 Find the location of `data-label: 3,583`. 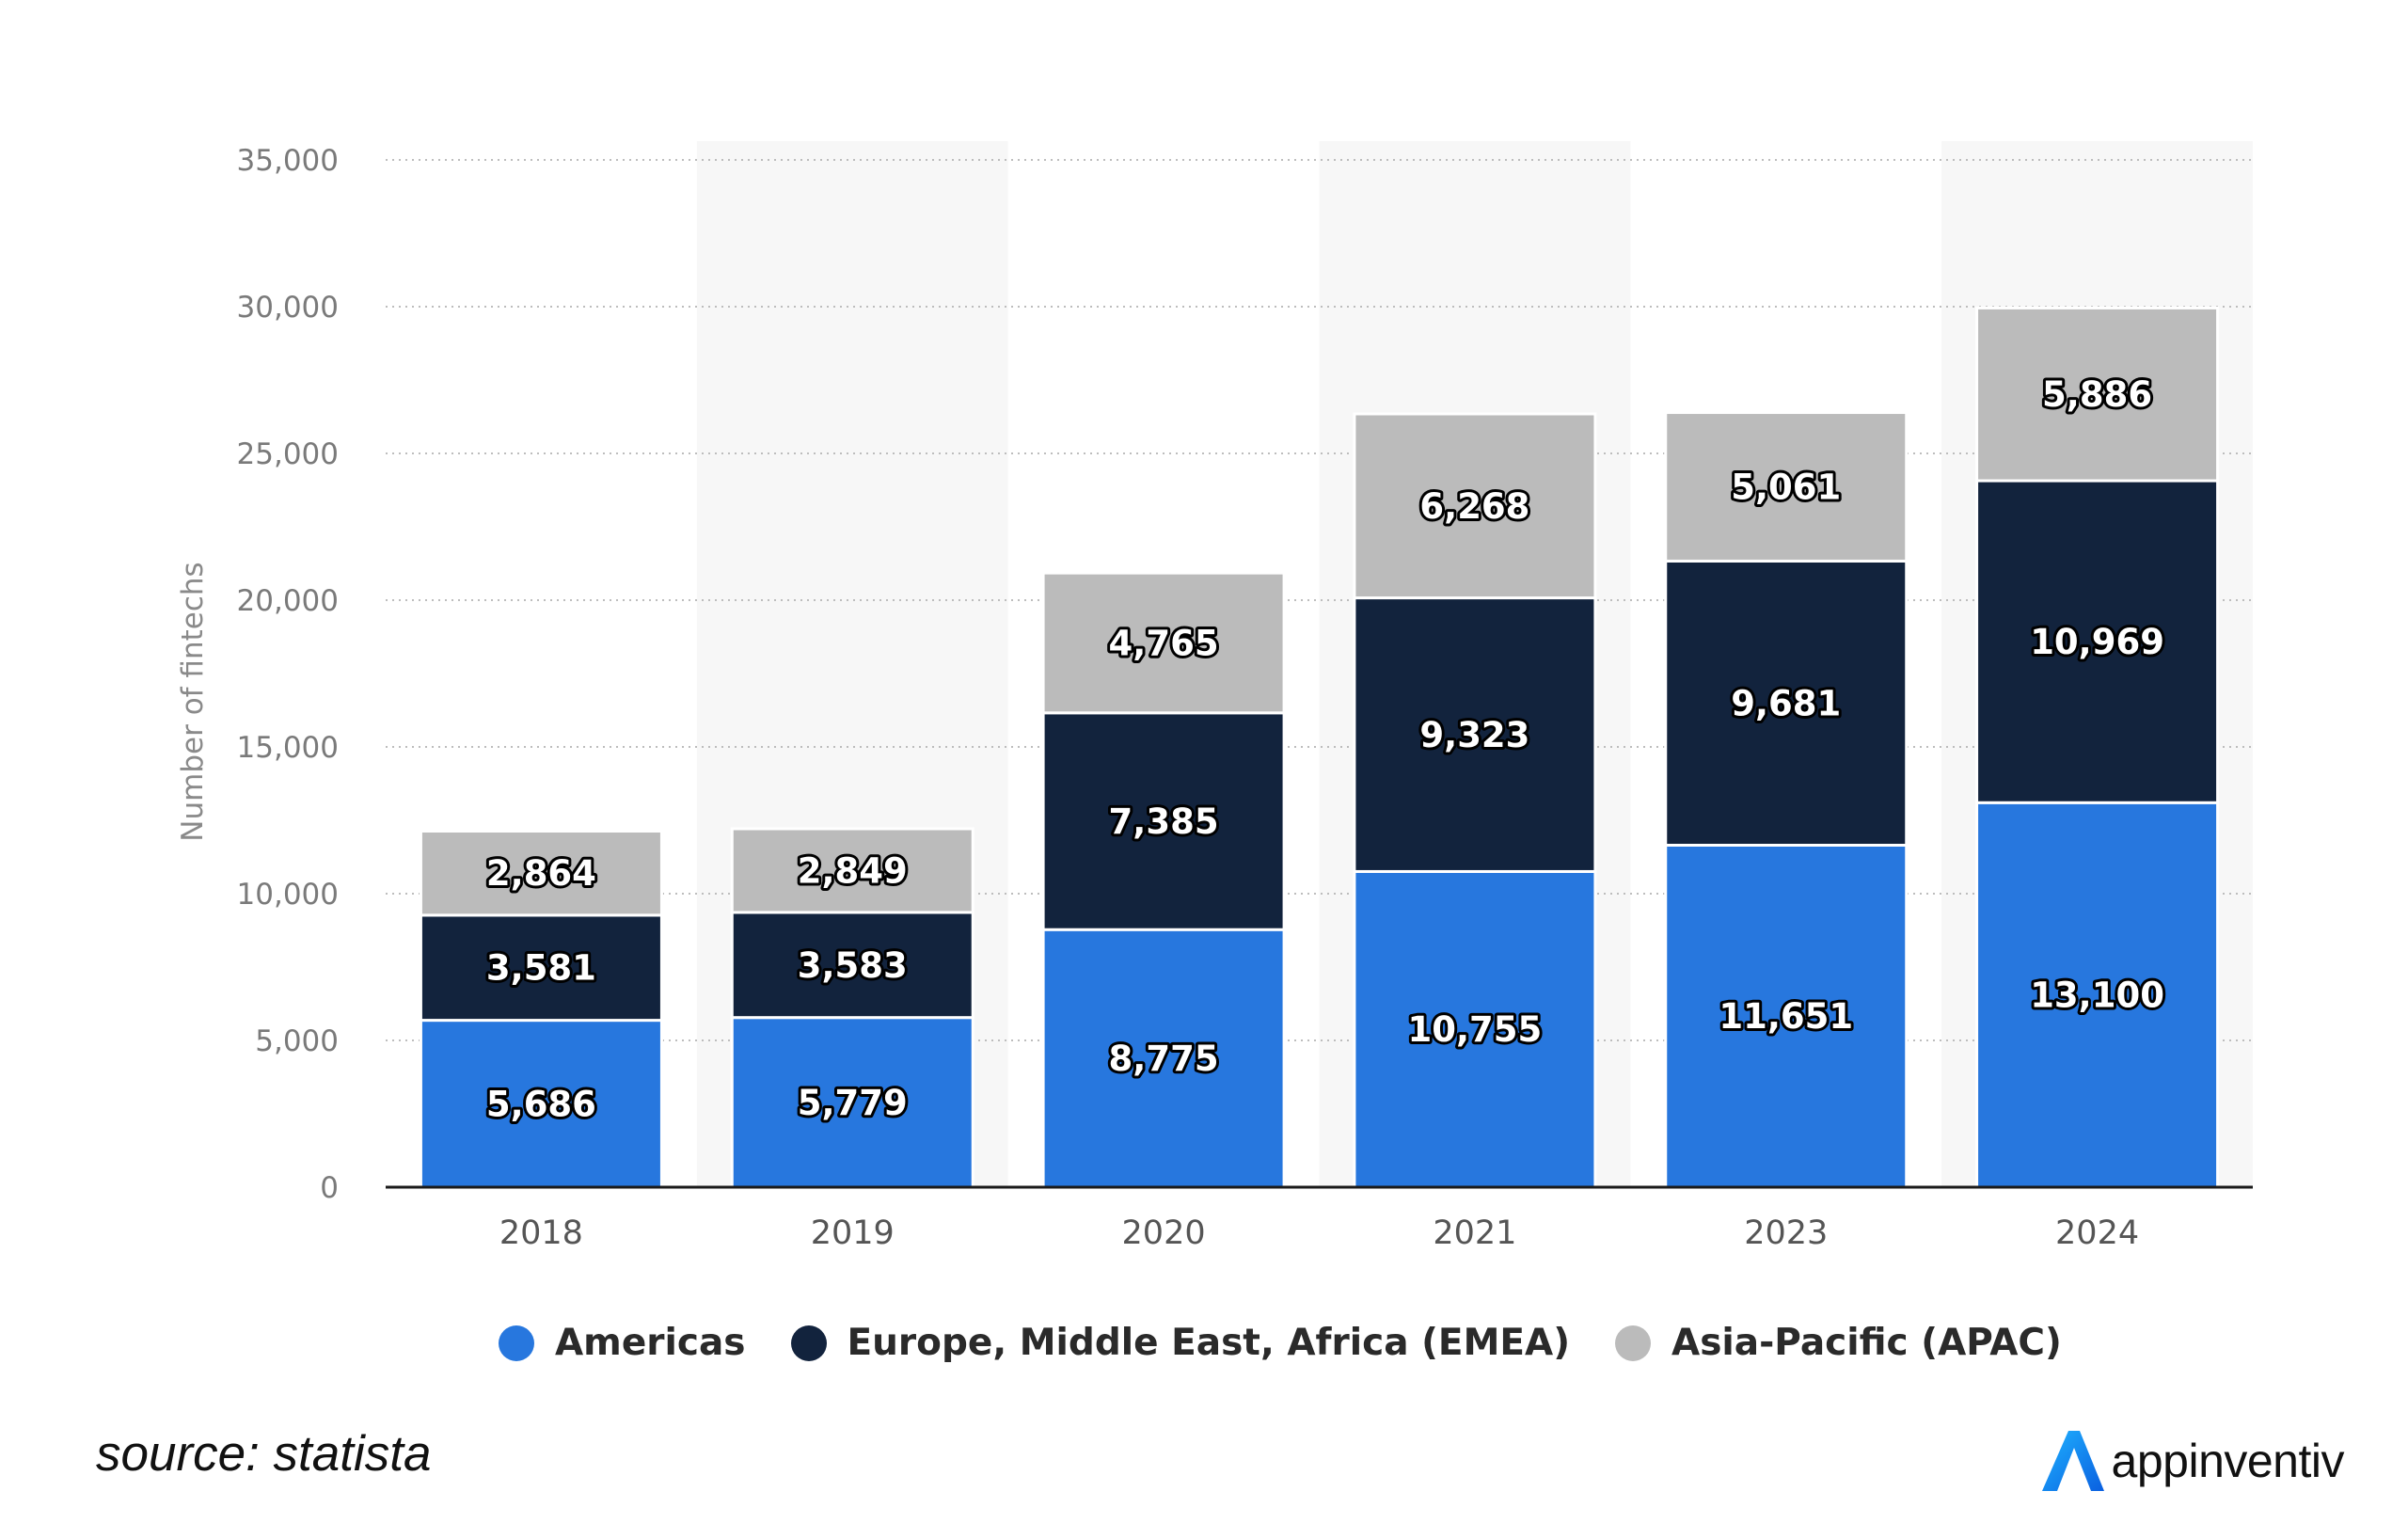

data-label: 3,583 is located at coordinates (853, 965).